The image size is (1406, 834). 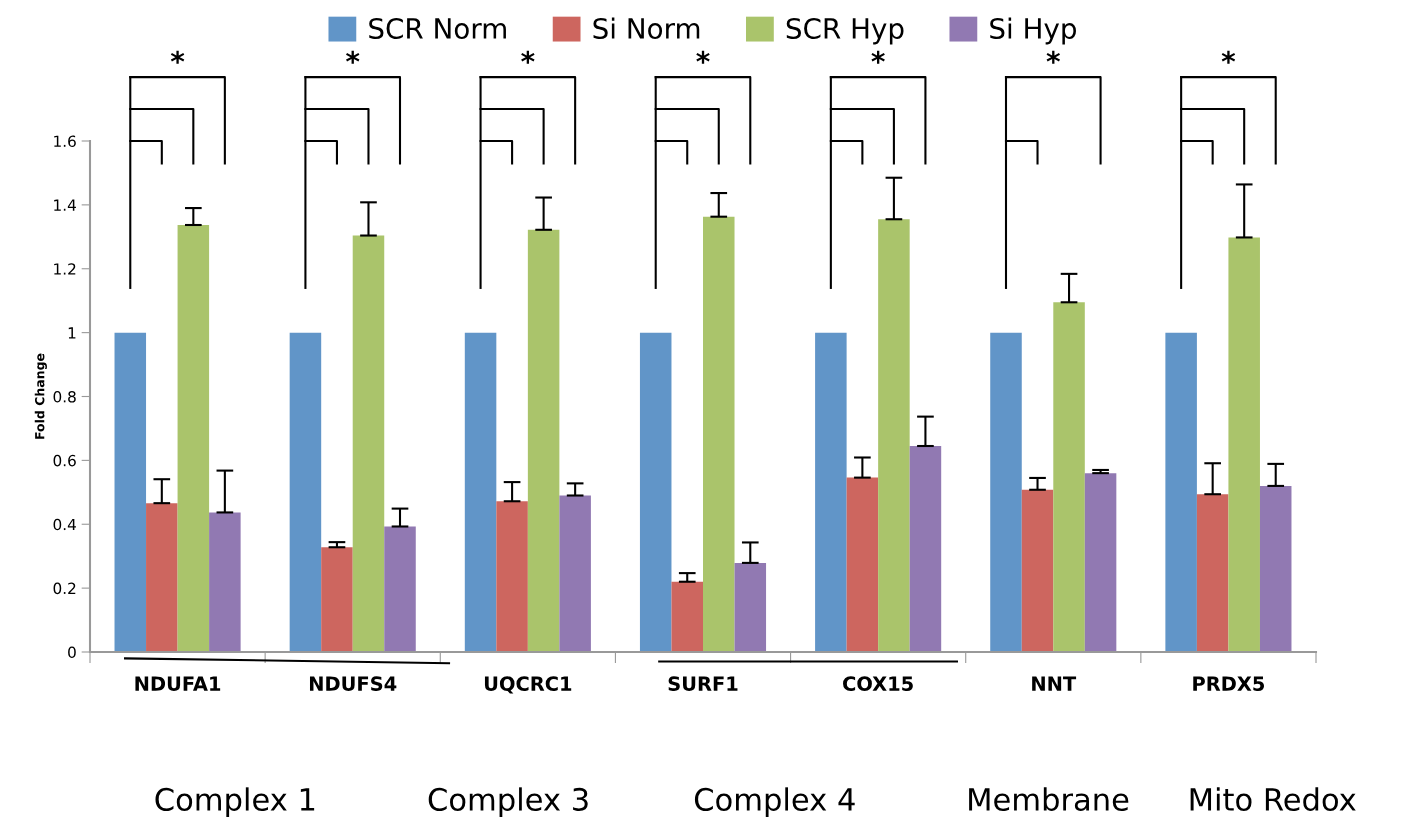 I want to click on y-tick-label: 1.6, so click(x=65, y=141).